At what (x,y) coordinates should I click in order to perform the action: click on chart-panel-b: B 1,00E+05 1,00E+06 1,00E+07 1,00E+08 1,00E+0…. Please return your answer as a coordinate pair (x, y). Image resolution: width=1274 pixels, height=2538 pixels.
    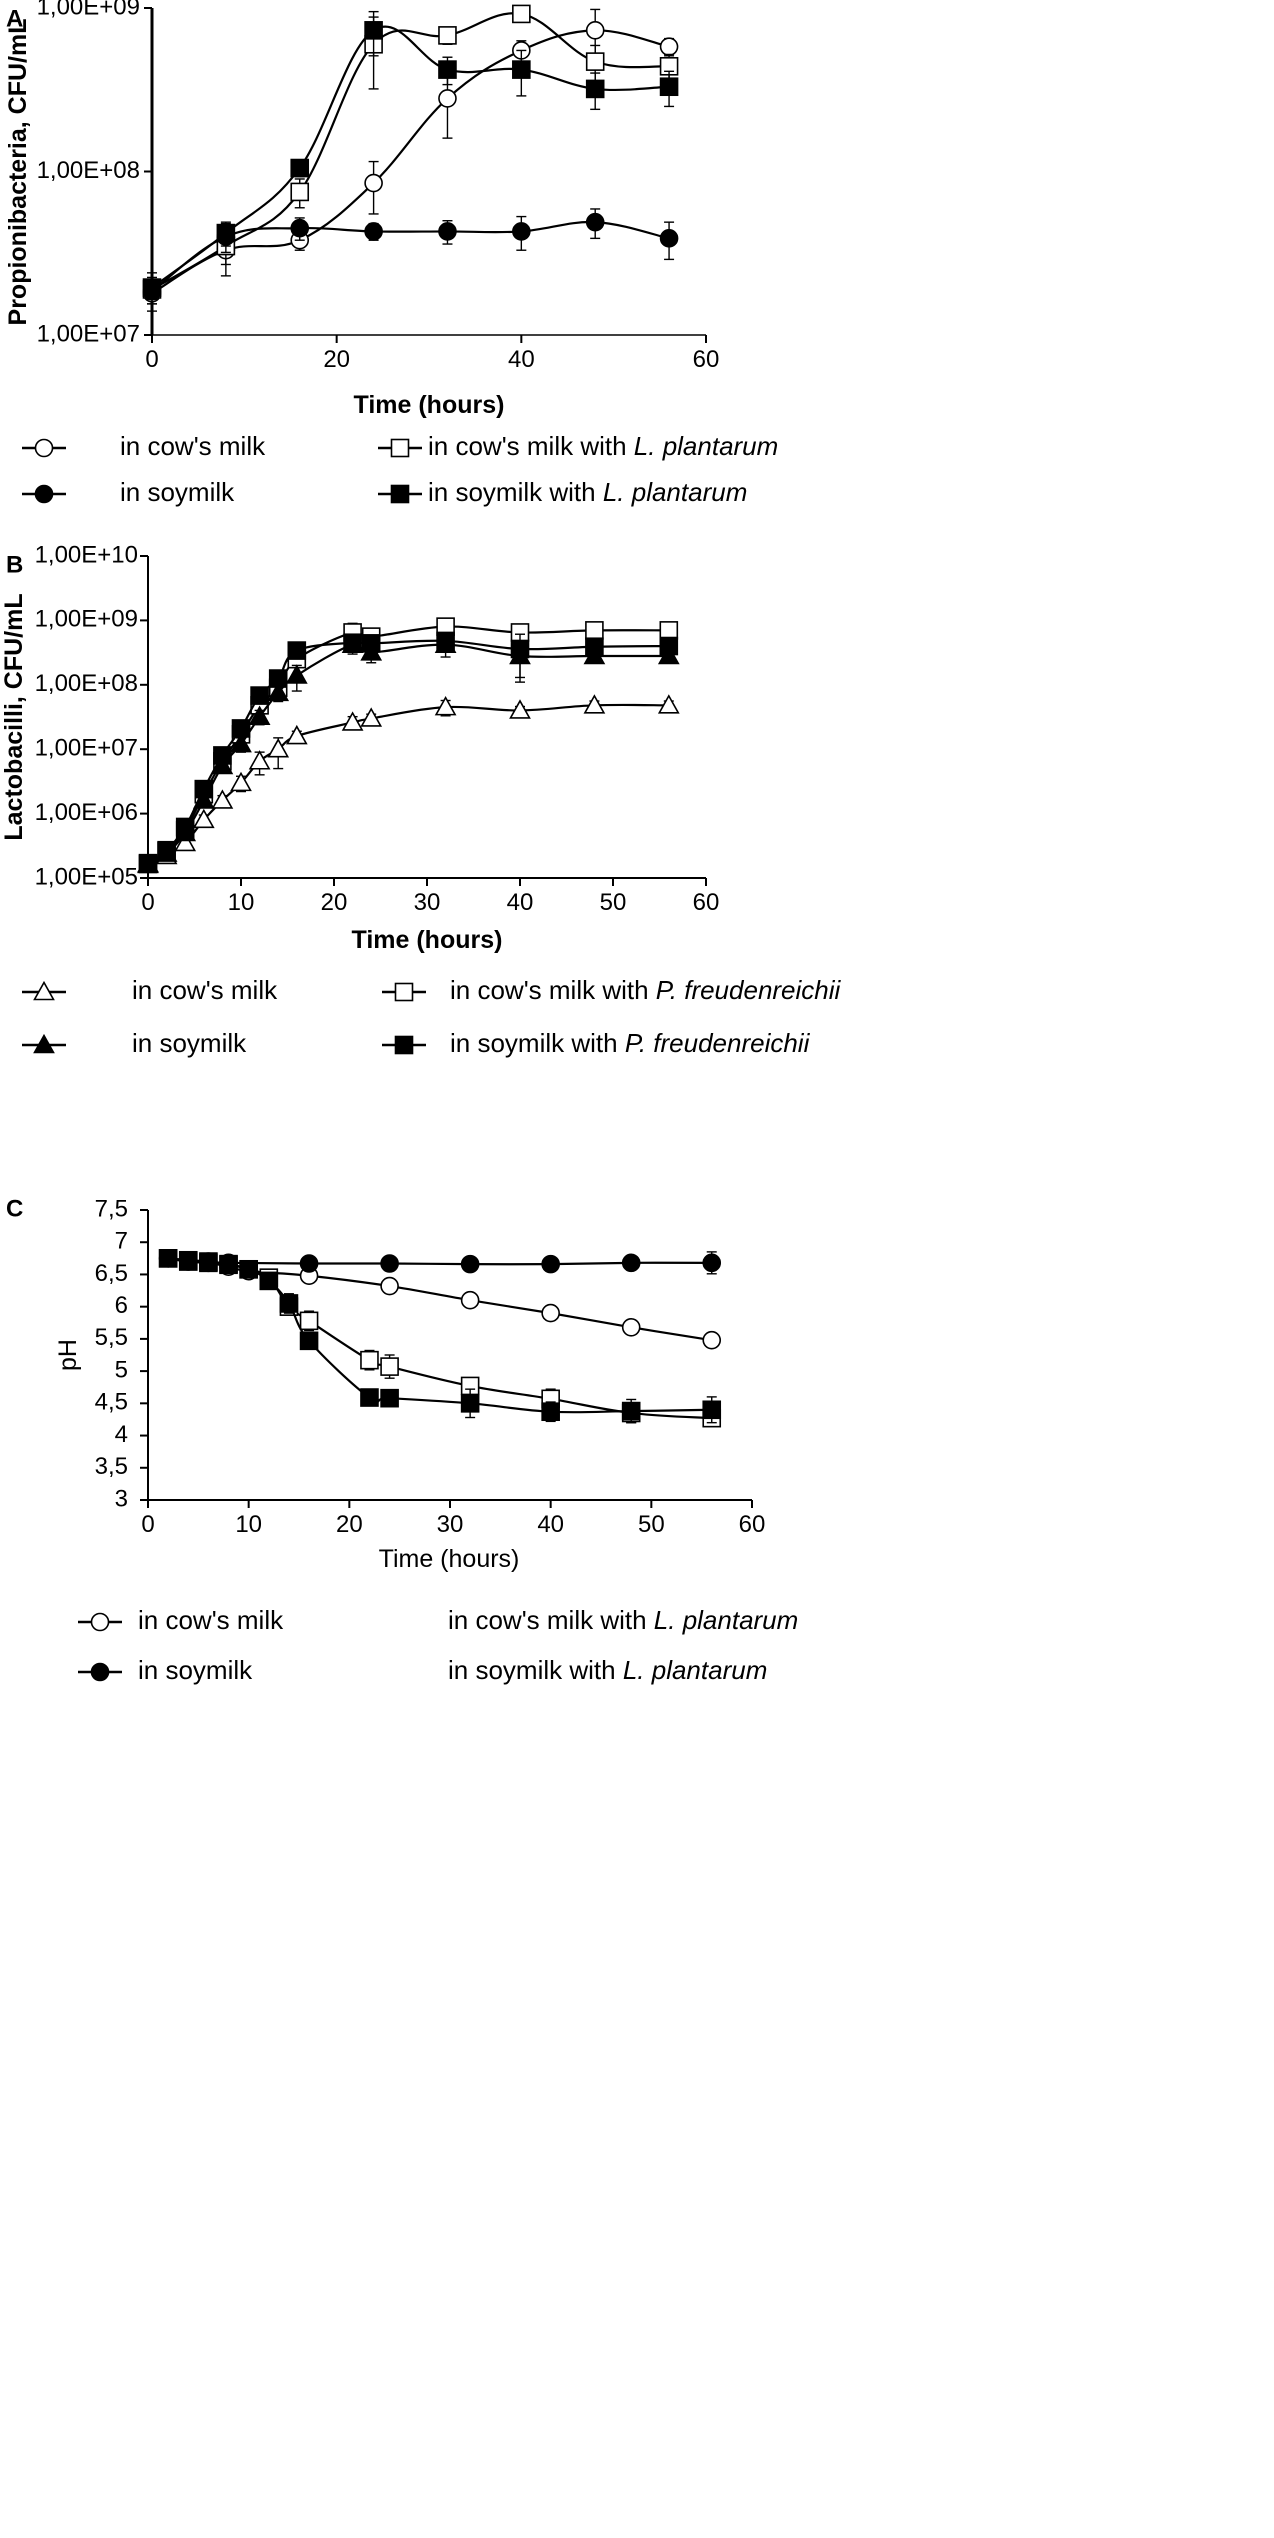
    Looking at the image, I should click on (421, 799).